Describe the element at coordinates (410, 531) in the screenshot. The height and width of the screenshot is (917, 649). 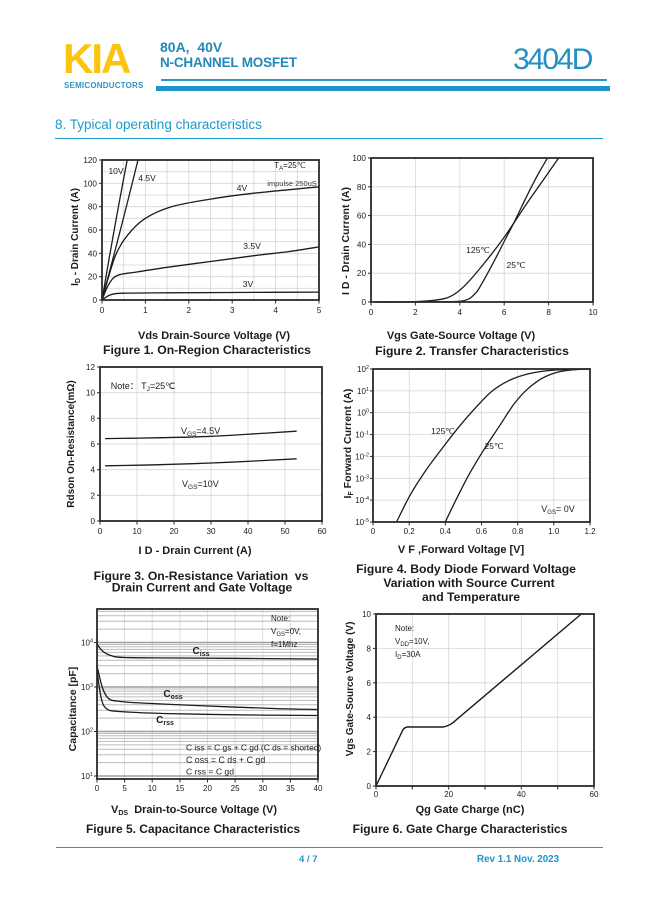
I see `svg-text: 0.2` at that location.